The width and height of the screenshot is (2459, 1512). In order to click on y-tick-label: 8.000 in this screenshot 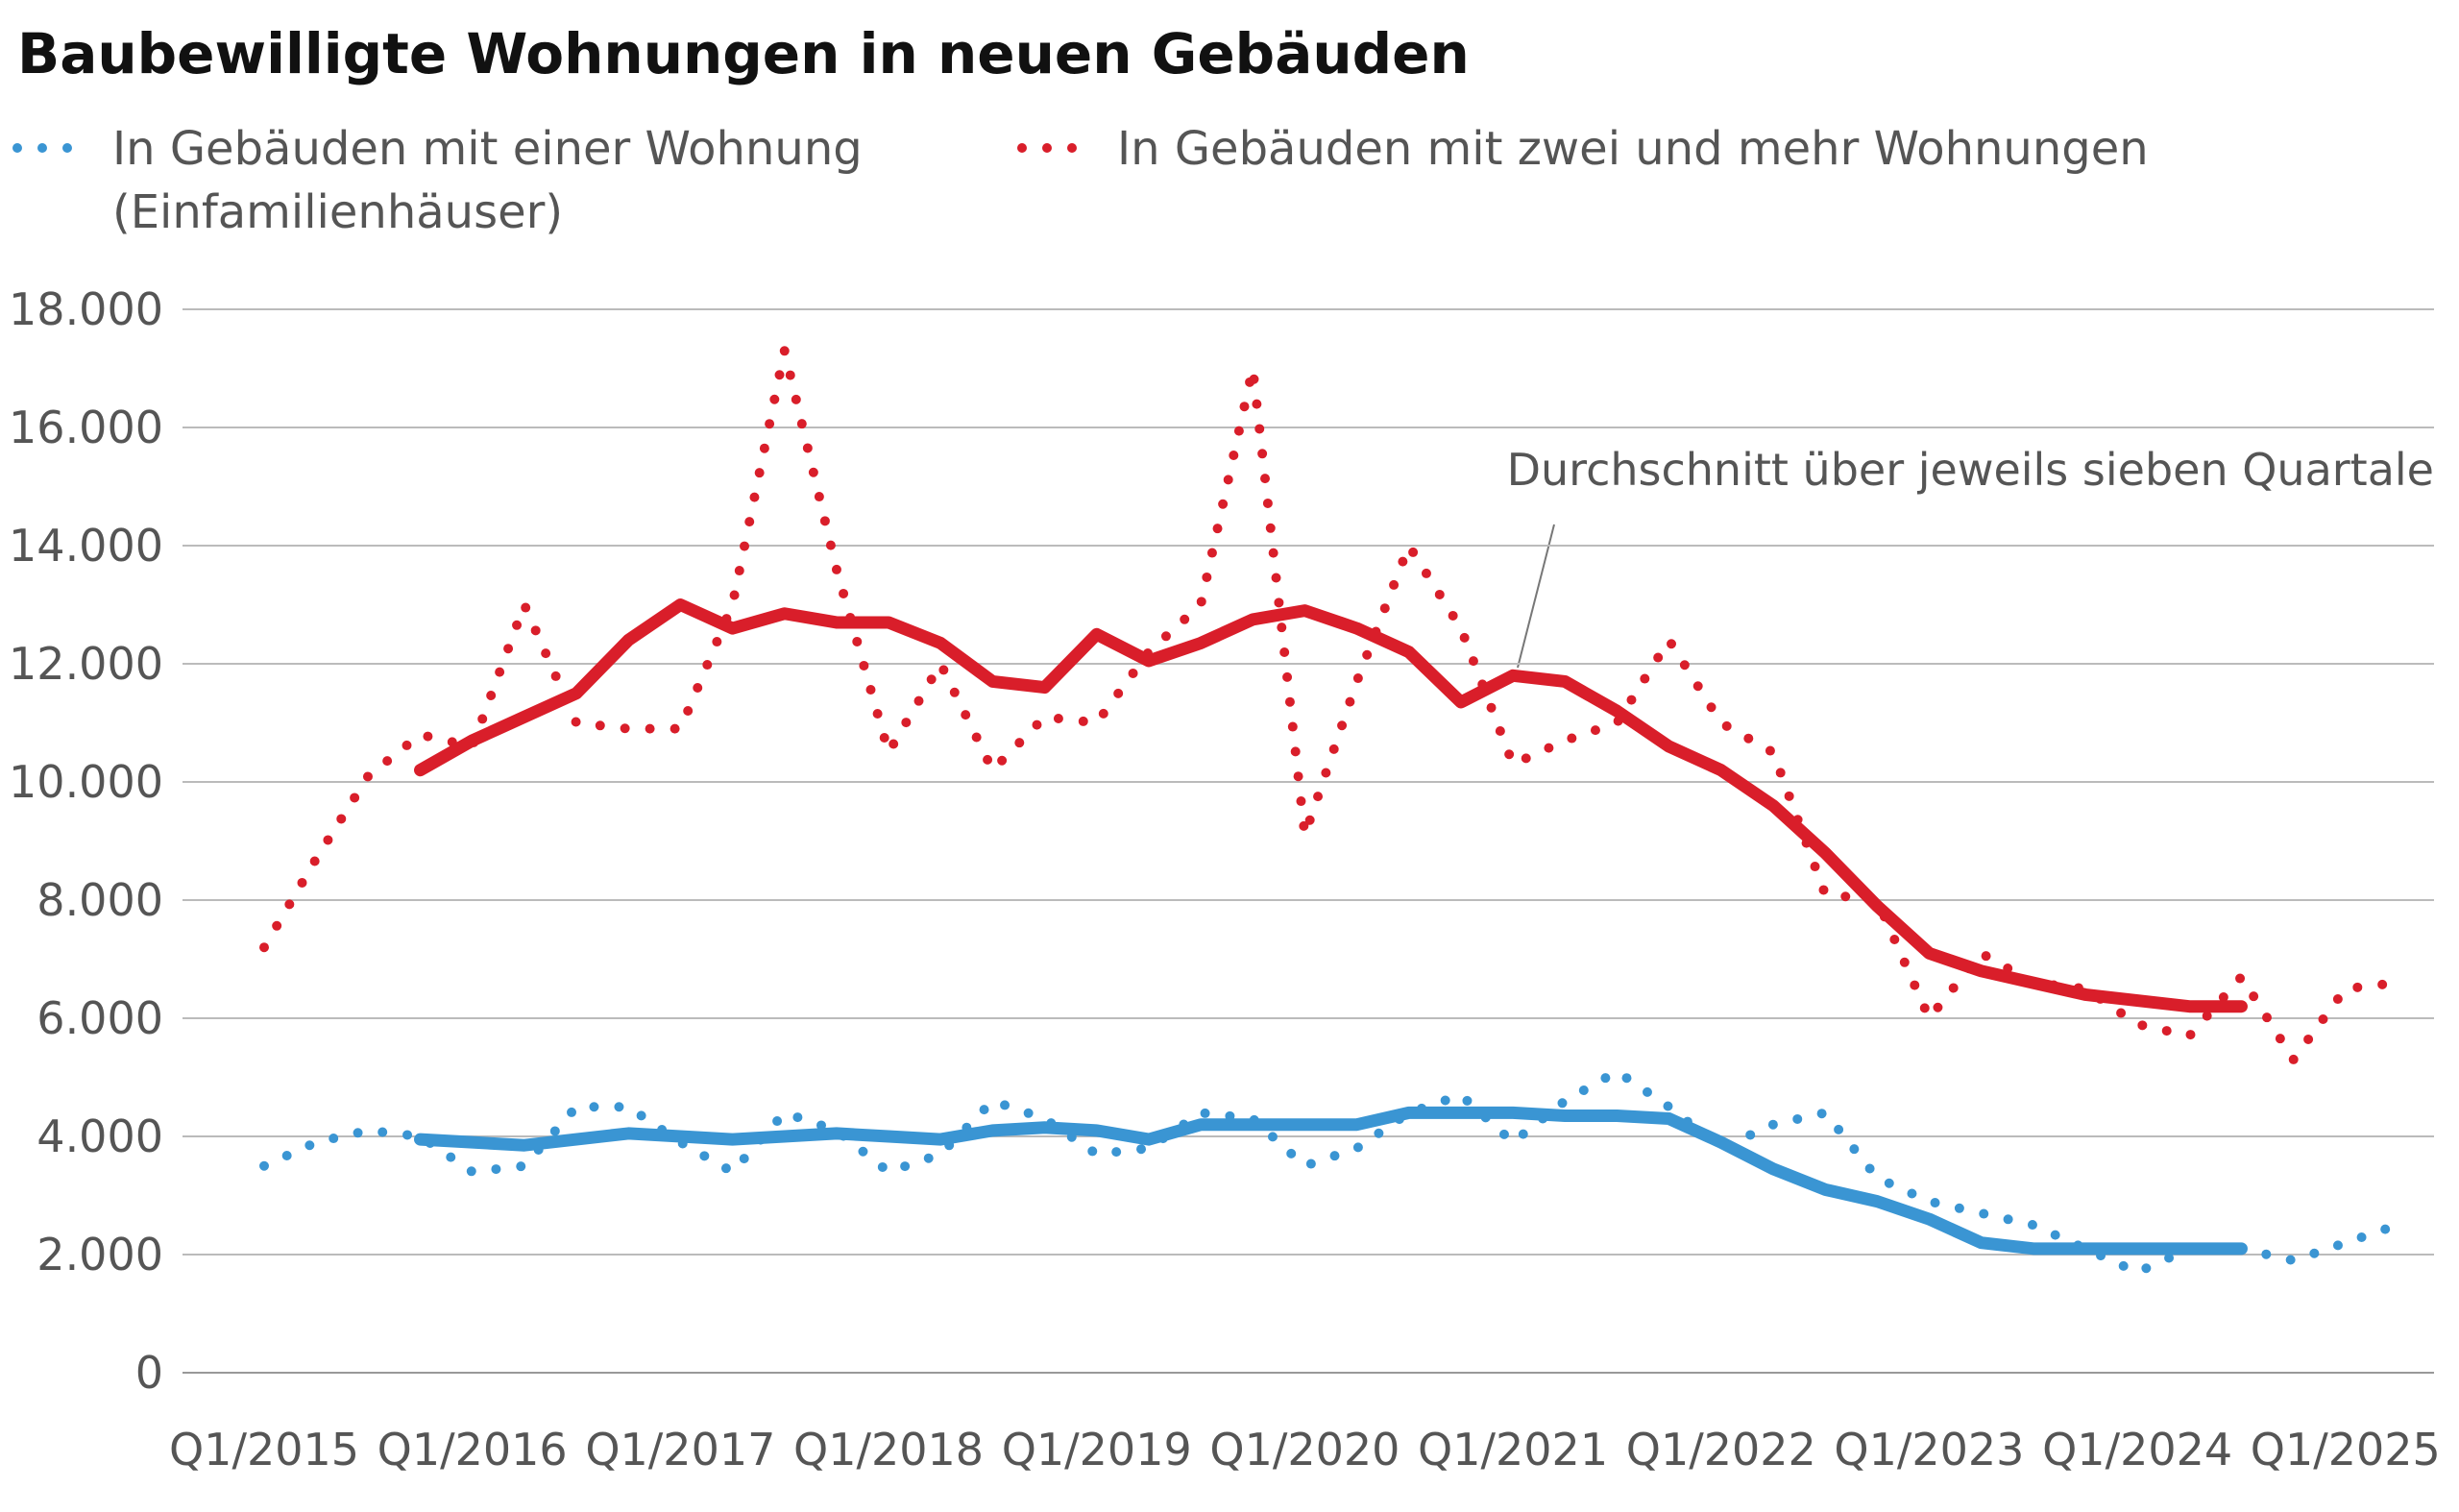, I will do `click(100, 900)`.